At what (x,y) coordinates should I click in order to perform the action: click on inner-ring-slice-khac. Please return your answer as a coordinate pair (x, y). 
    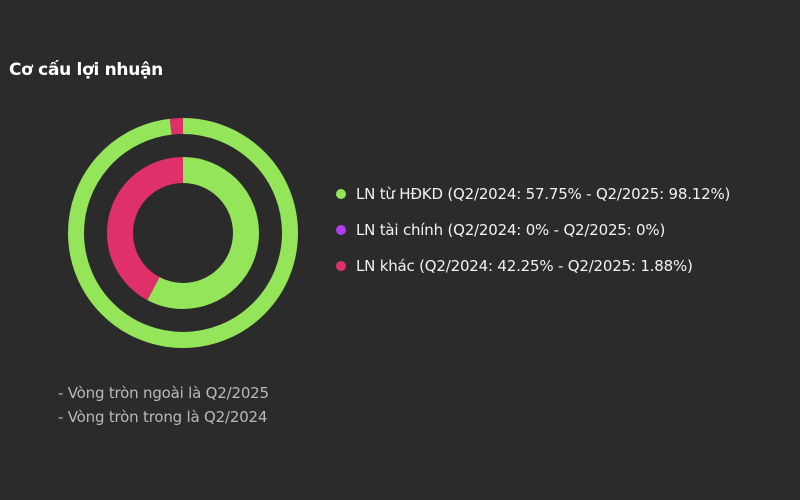
    Looking at the image, I should click on (183, 233).